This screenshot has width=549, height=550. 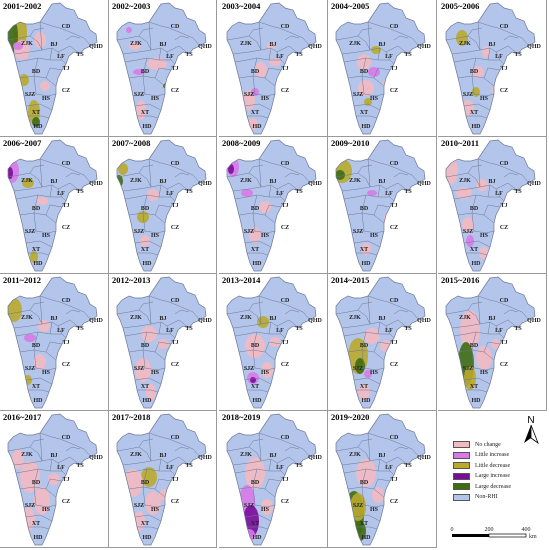 What do you see at coordinates (161, 479) in the screenshot?
I see `region-outline` at bounding box center [161, 479].